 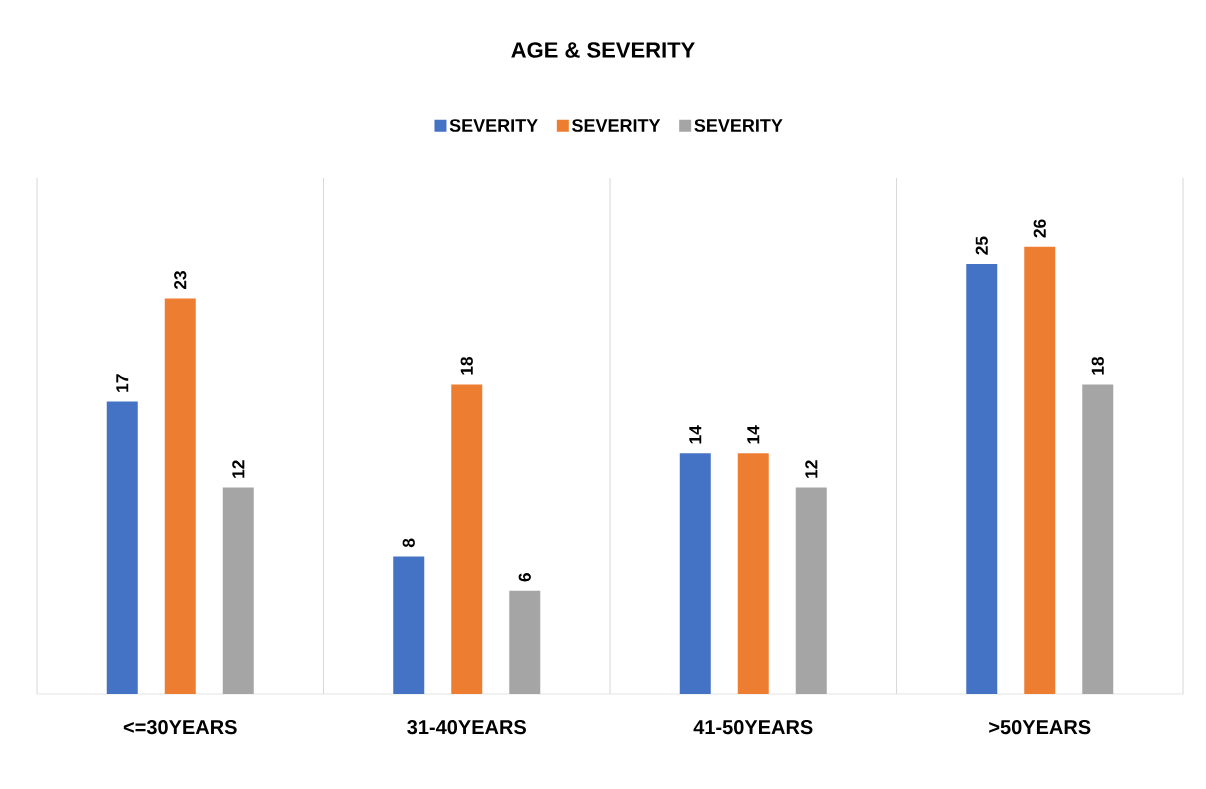 I want to click on x-tick-label: 41-50YEARS, so click(x=753, y=727).